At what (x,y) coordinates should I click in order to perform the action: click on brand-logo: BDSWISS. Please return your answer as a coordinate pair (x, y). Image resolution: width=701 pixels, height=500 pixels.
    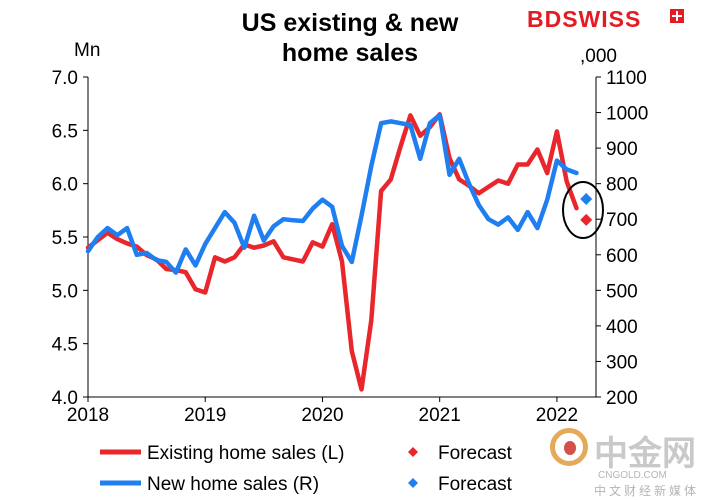
    Looking at the image, I should click on (584, 19).